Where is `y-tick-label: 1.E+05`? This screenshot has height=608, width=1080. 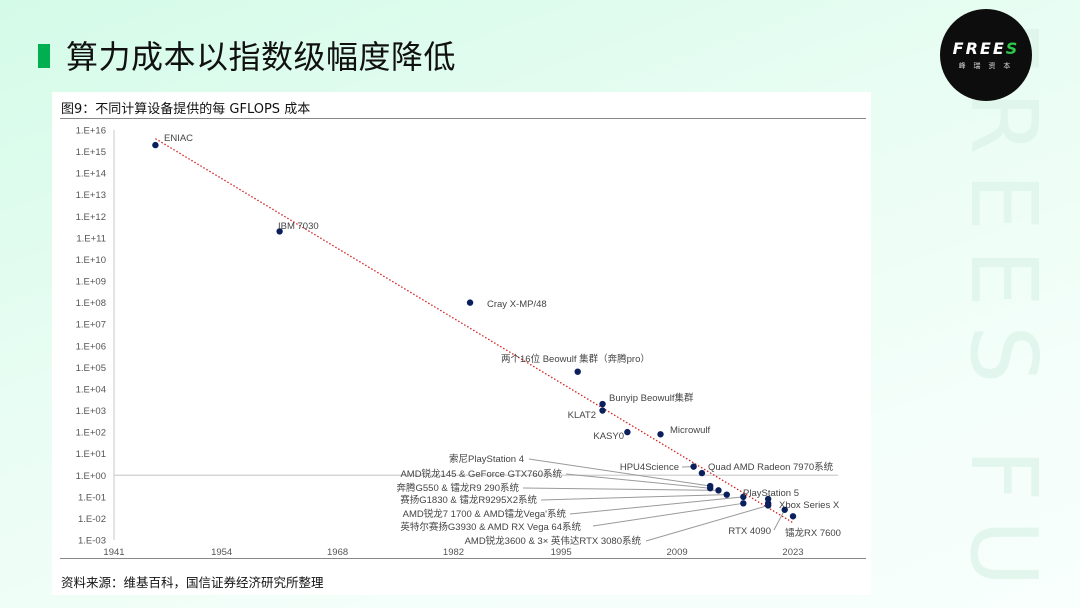 y-tick-label: 1.E+05 is located at coordinates (91, 368).